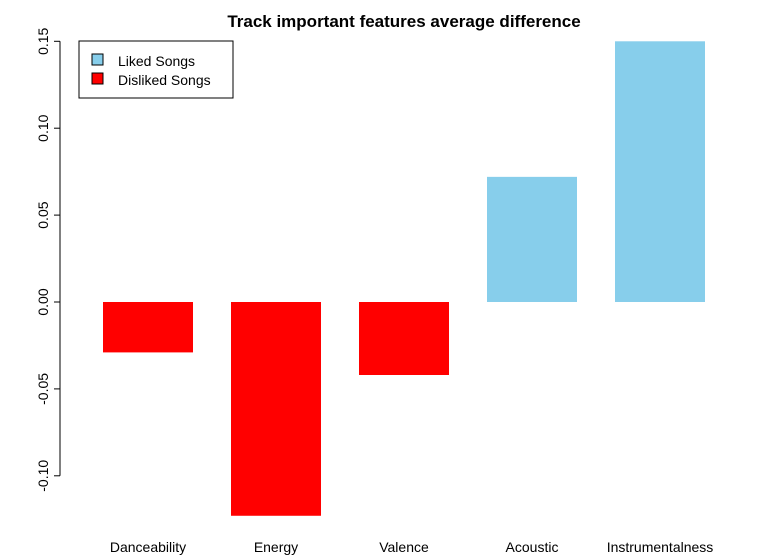 This screenshot has width=770, height=558. I want to click on y-axis: -0.10 -0.05 0.00 0.05 0.10 0.15, so click(48, 259).